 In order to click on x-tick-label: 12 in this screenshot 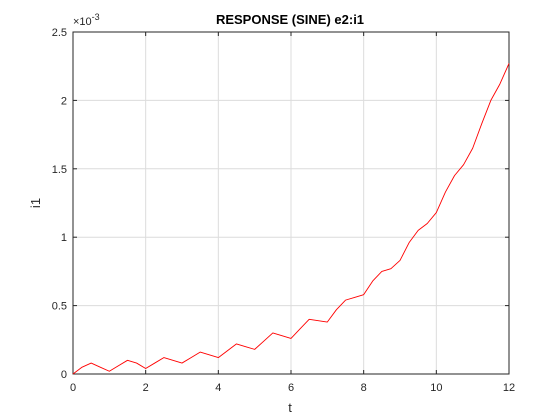, I will do `click(509, 388)`.